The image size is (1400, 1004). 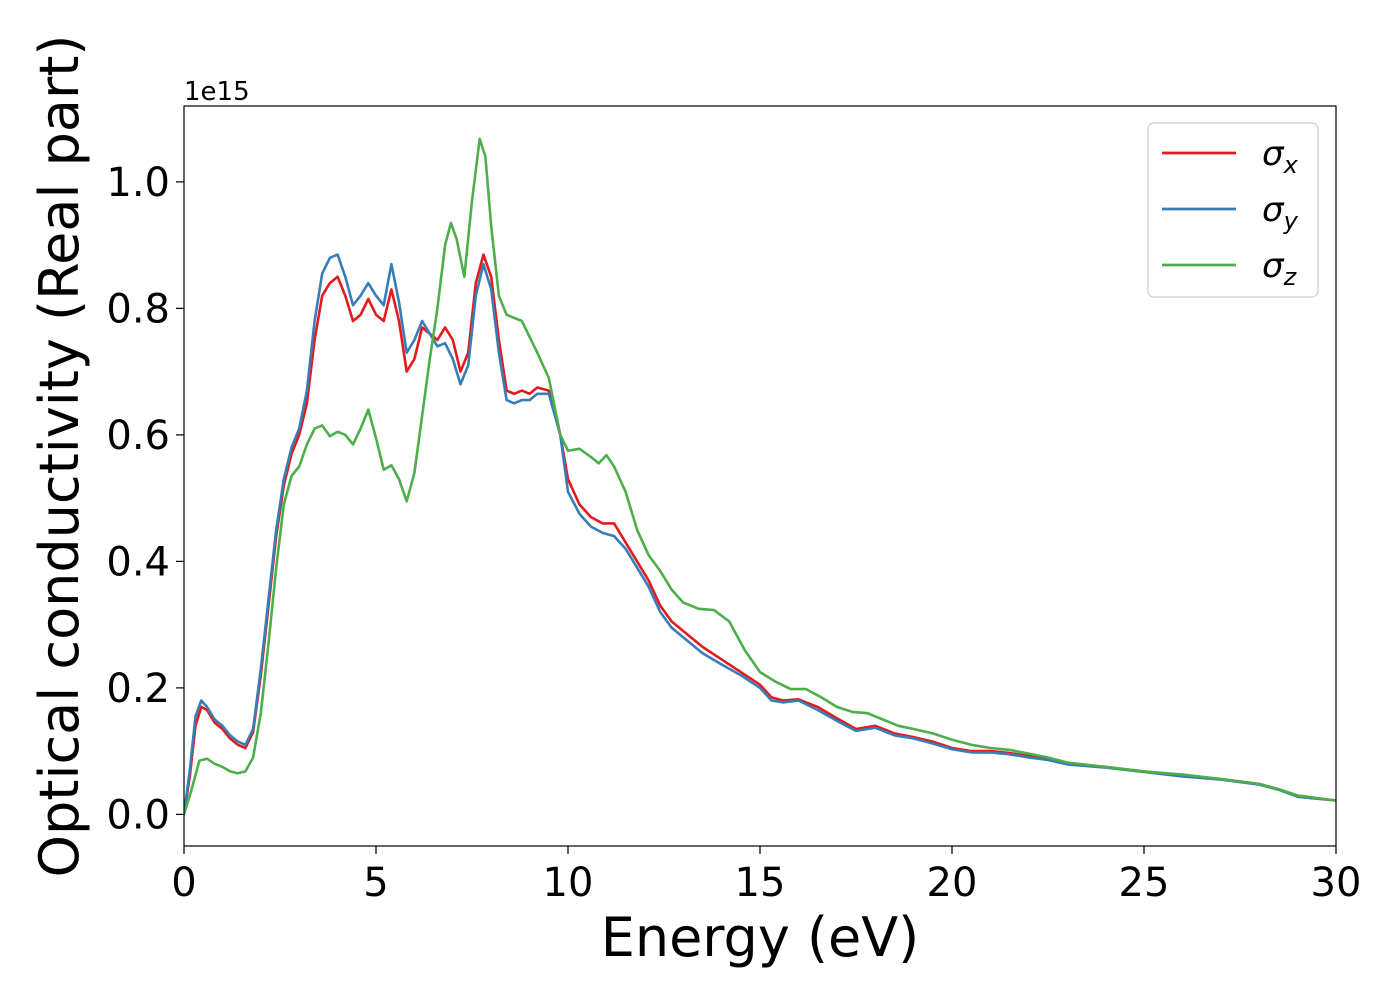 I want to click on y-tick-label: 0.2, so click(x=138, y=689).